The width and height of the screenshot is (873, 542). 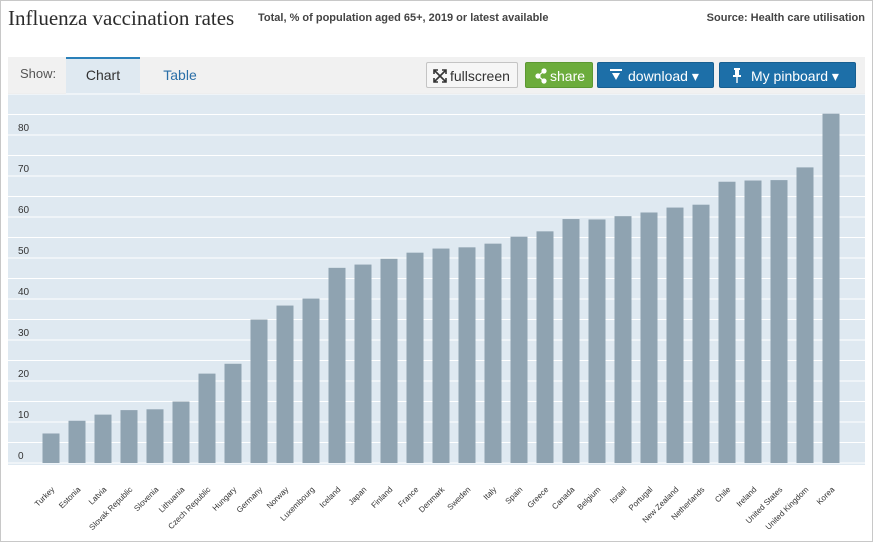 I want to click on share-button: share, so click(x=559, y=75).